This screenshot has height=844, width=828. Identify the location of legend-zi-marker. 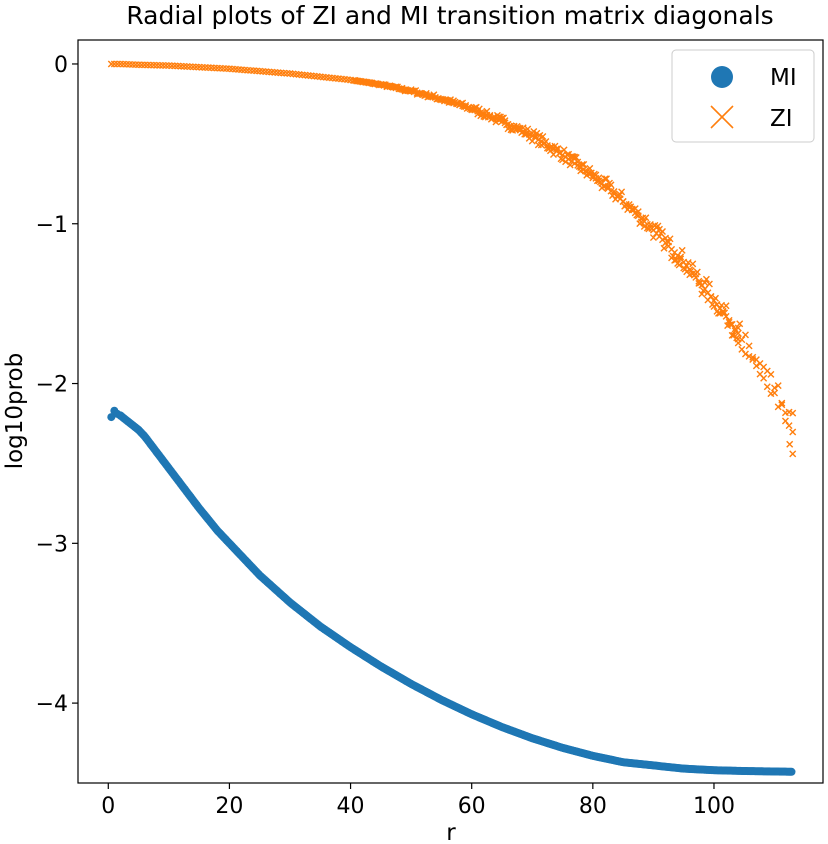
(722, 117).